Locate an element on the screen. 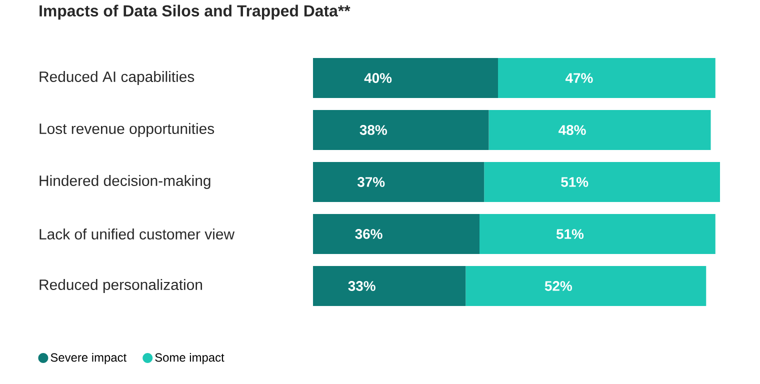 The height and width of the screenshot is (384, 760). data-label: 33% is located at coordinates (362, 286).